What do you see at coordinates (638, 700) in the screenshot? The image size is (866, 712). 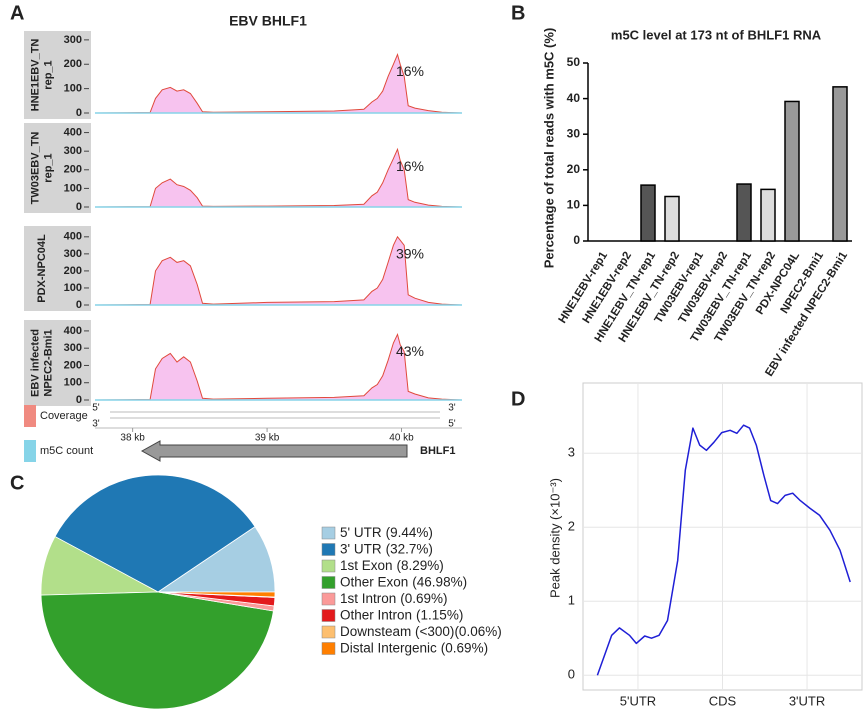 I see `x-tick-label: 5'UTR` at bounding box center [638, 700].